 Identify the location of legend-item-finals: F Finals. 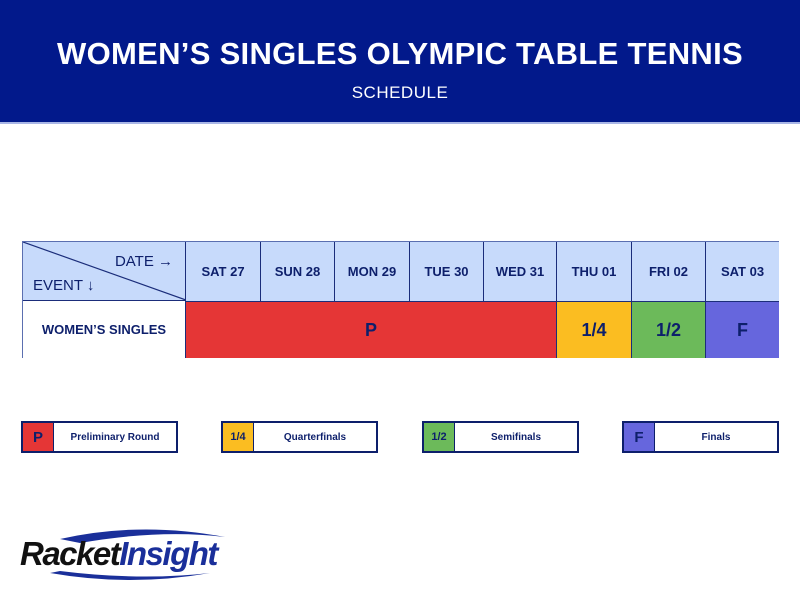
(700, 437).